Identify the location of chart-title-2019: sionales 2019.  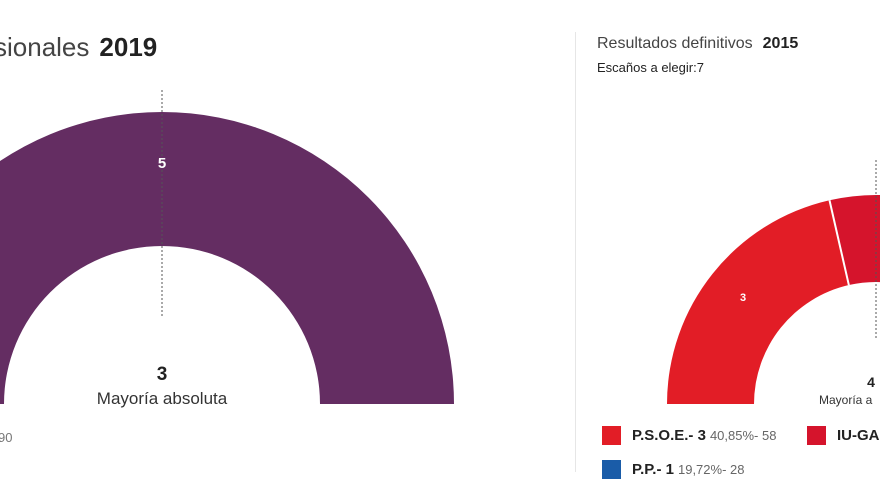
(78, 47).